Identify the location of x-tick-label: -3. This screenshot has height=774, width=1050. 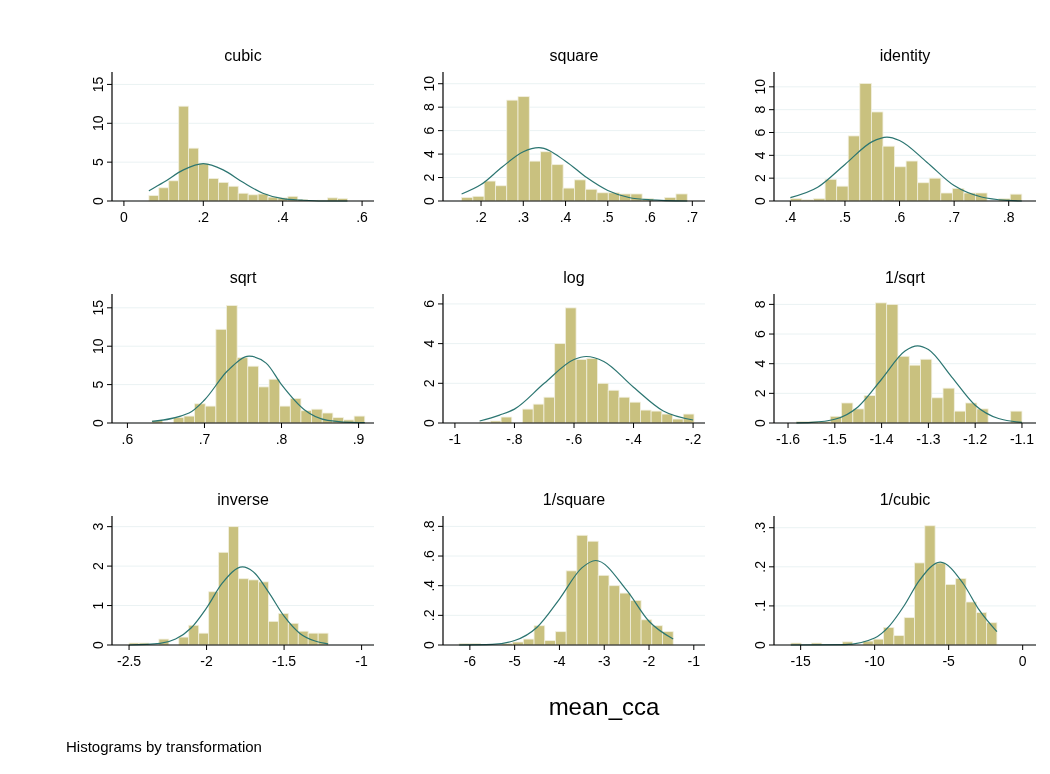
(604, 661).